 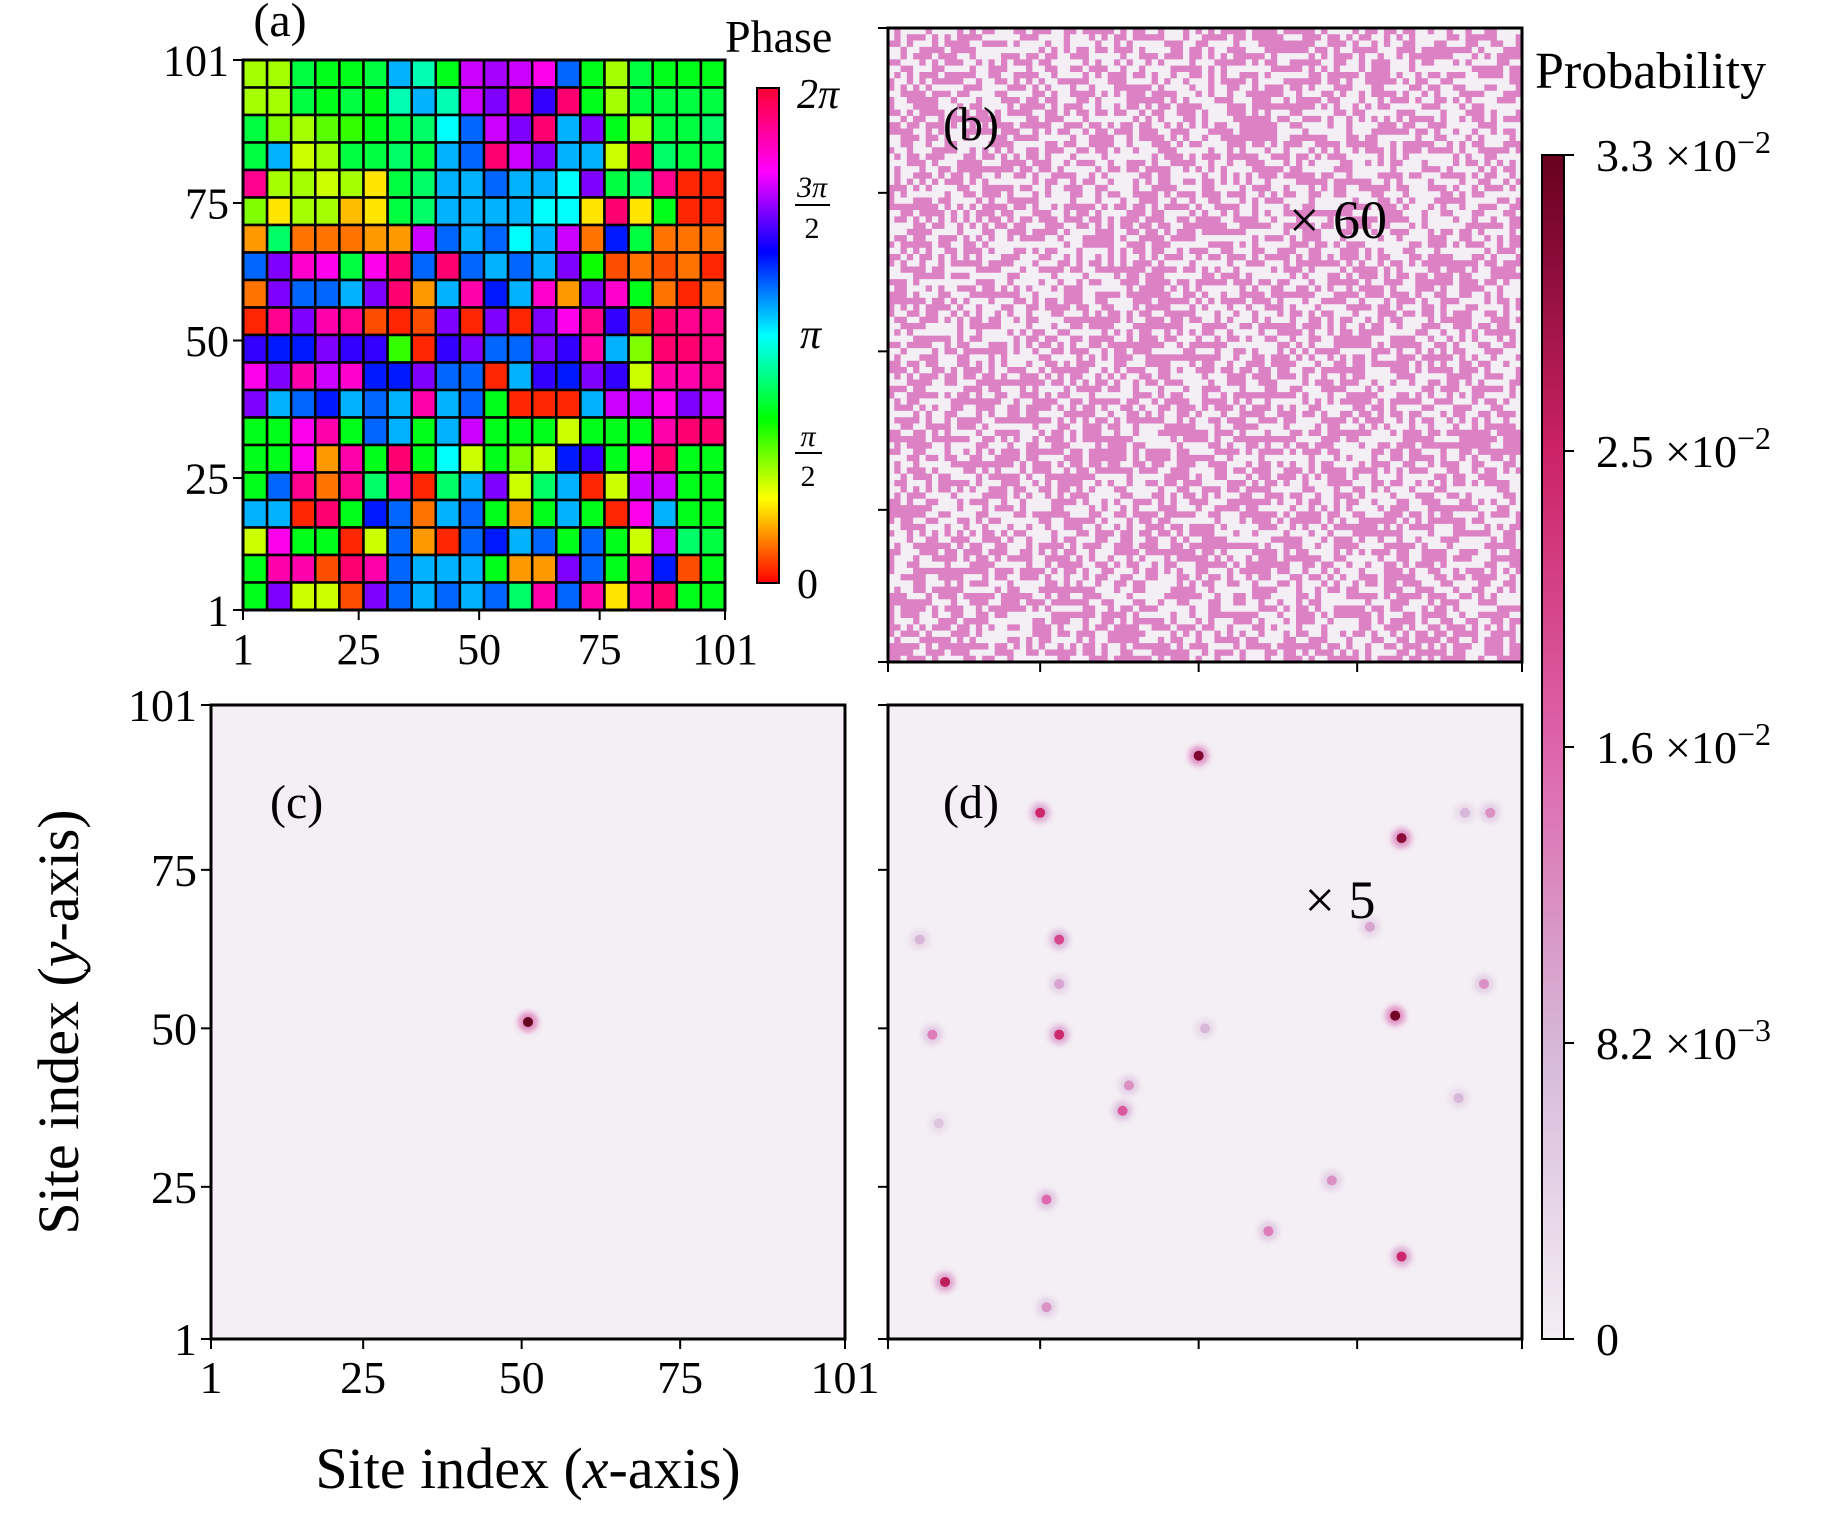 What do you see at coordinates (1607, 1339) in the screenshot?
I see `colorbar-tick-label: 0` at bounding box center [1607, 1339].